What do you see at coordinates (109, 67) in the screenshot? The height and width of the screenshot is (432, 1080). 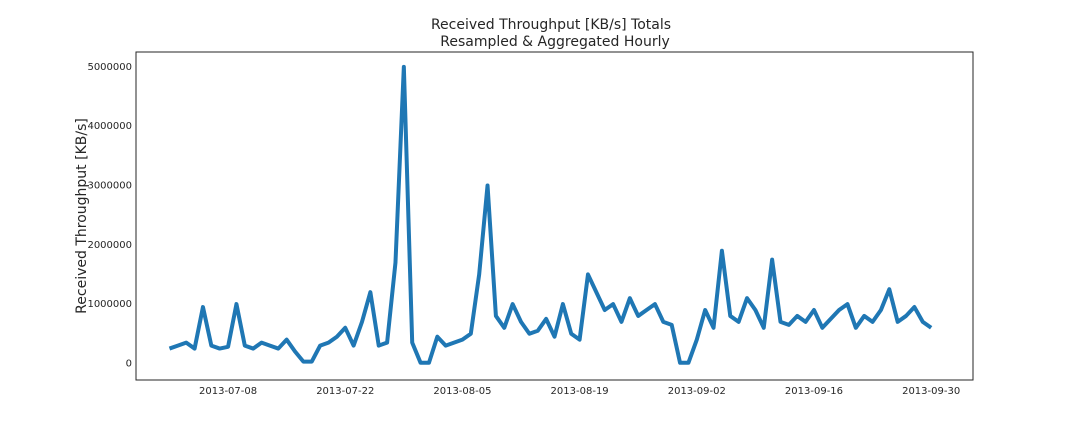 I see `y-tick-label: 5000000` at bounding box center [109, 67].